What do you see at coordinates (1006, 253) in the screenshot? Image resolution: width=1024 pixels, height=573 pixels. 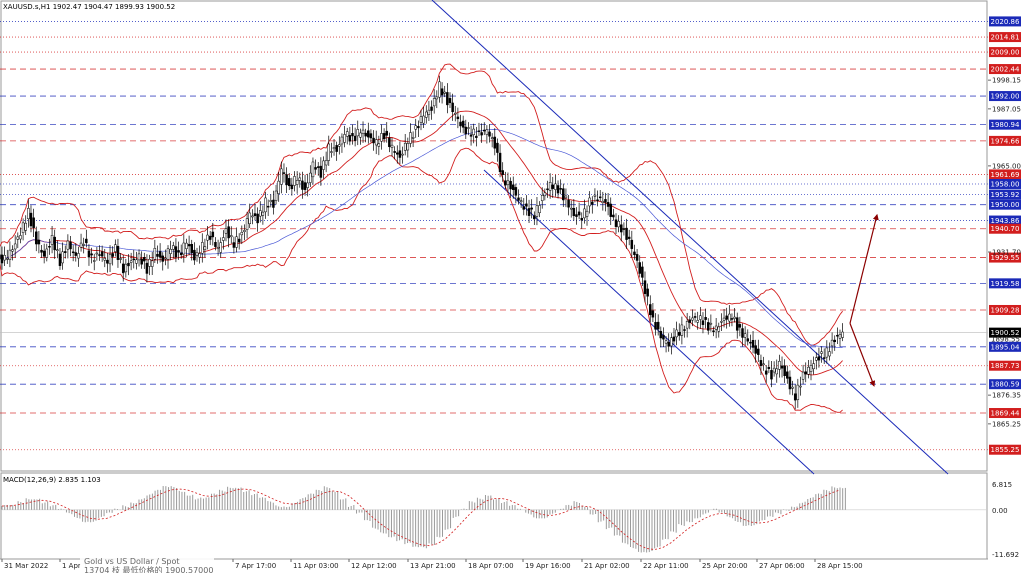 I see `y-tick-label: 1931.70` at bounding box center [1006, 253].